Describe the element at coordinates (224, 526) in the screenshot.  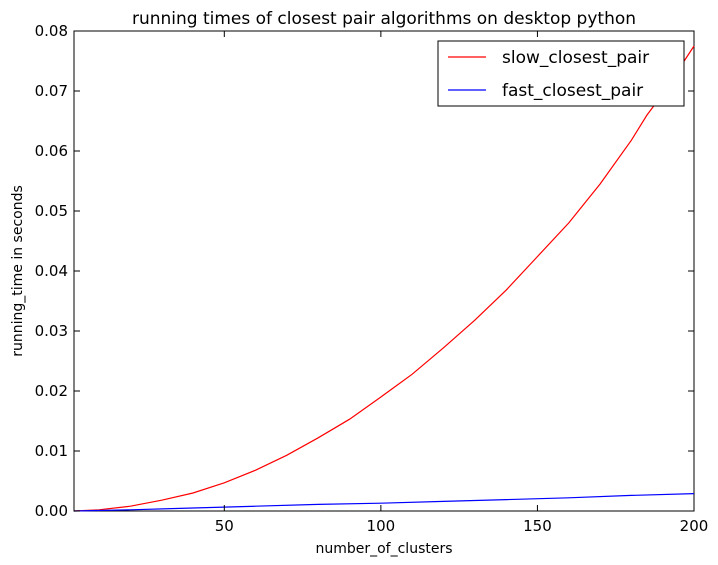
I see `x-tick-label: 50` at that location.